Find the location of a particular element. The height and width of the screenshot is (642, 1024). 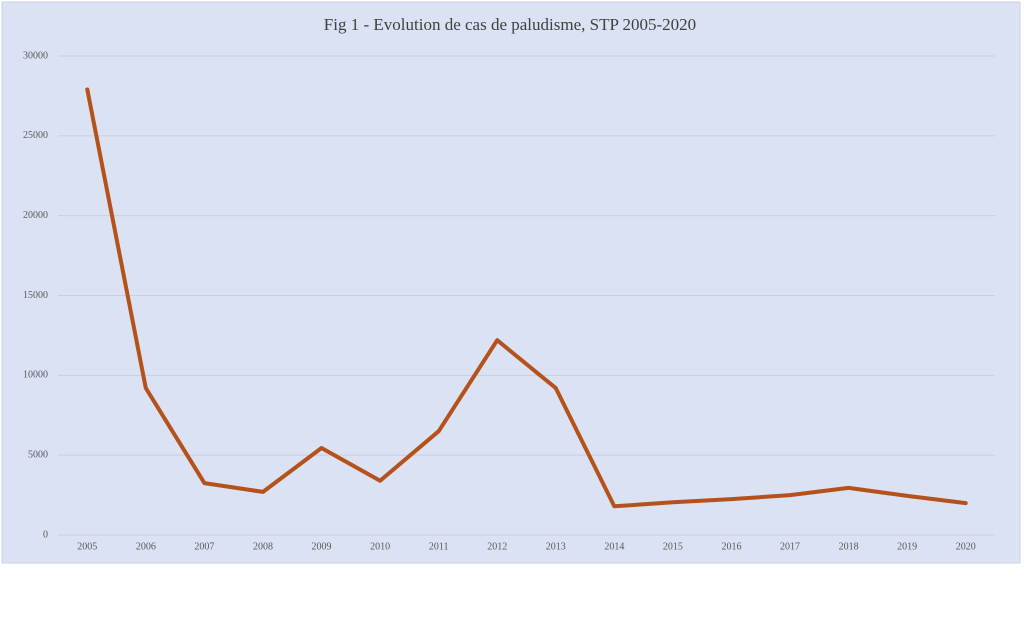

x-tick-label: 2006 is located at coordinates (146, 546).